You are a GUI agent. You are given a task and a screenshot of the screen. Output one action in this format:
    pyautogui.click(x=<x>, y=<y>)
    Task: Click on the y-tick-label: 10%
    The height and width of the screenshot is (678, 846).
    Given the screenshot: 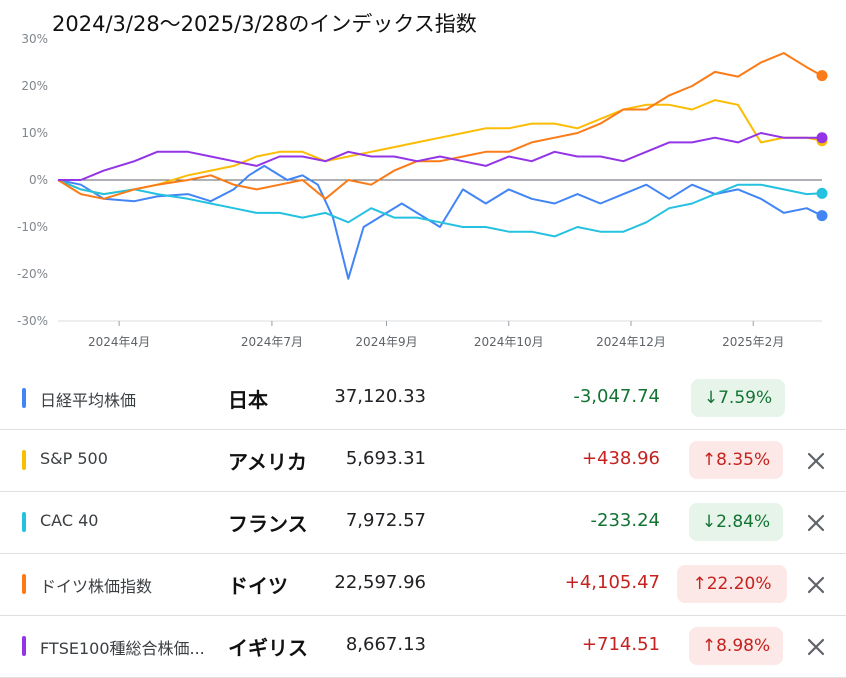 What is the action you would take?
    pyautogui.click(x=34, y=133)
    